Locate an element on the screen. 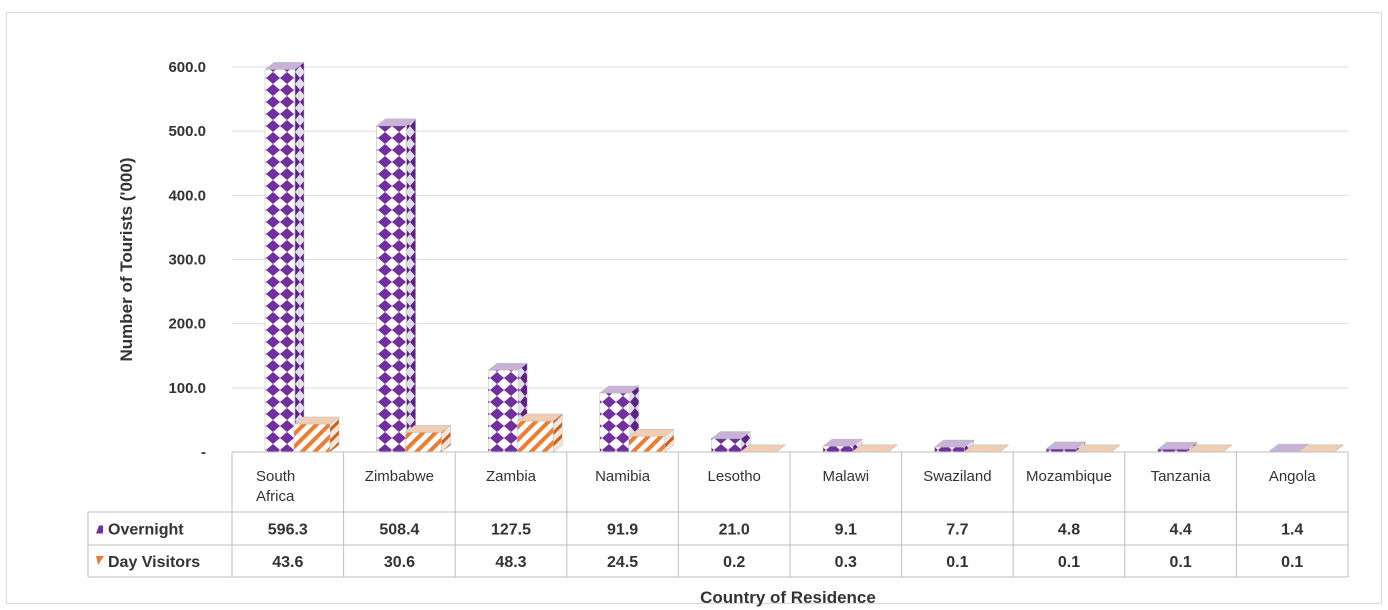 This screenshot has width=1388, height=610. overnight-value-cell: 127.5 is located at coordinates (511, 530).